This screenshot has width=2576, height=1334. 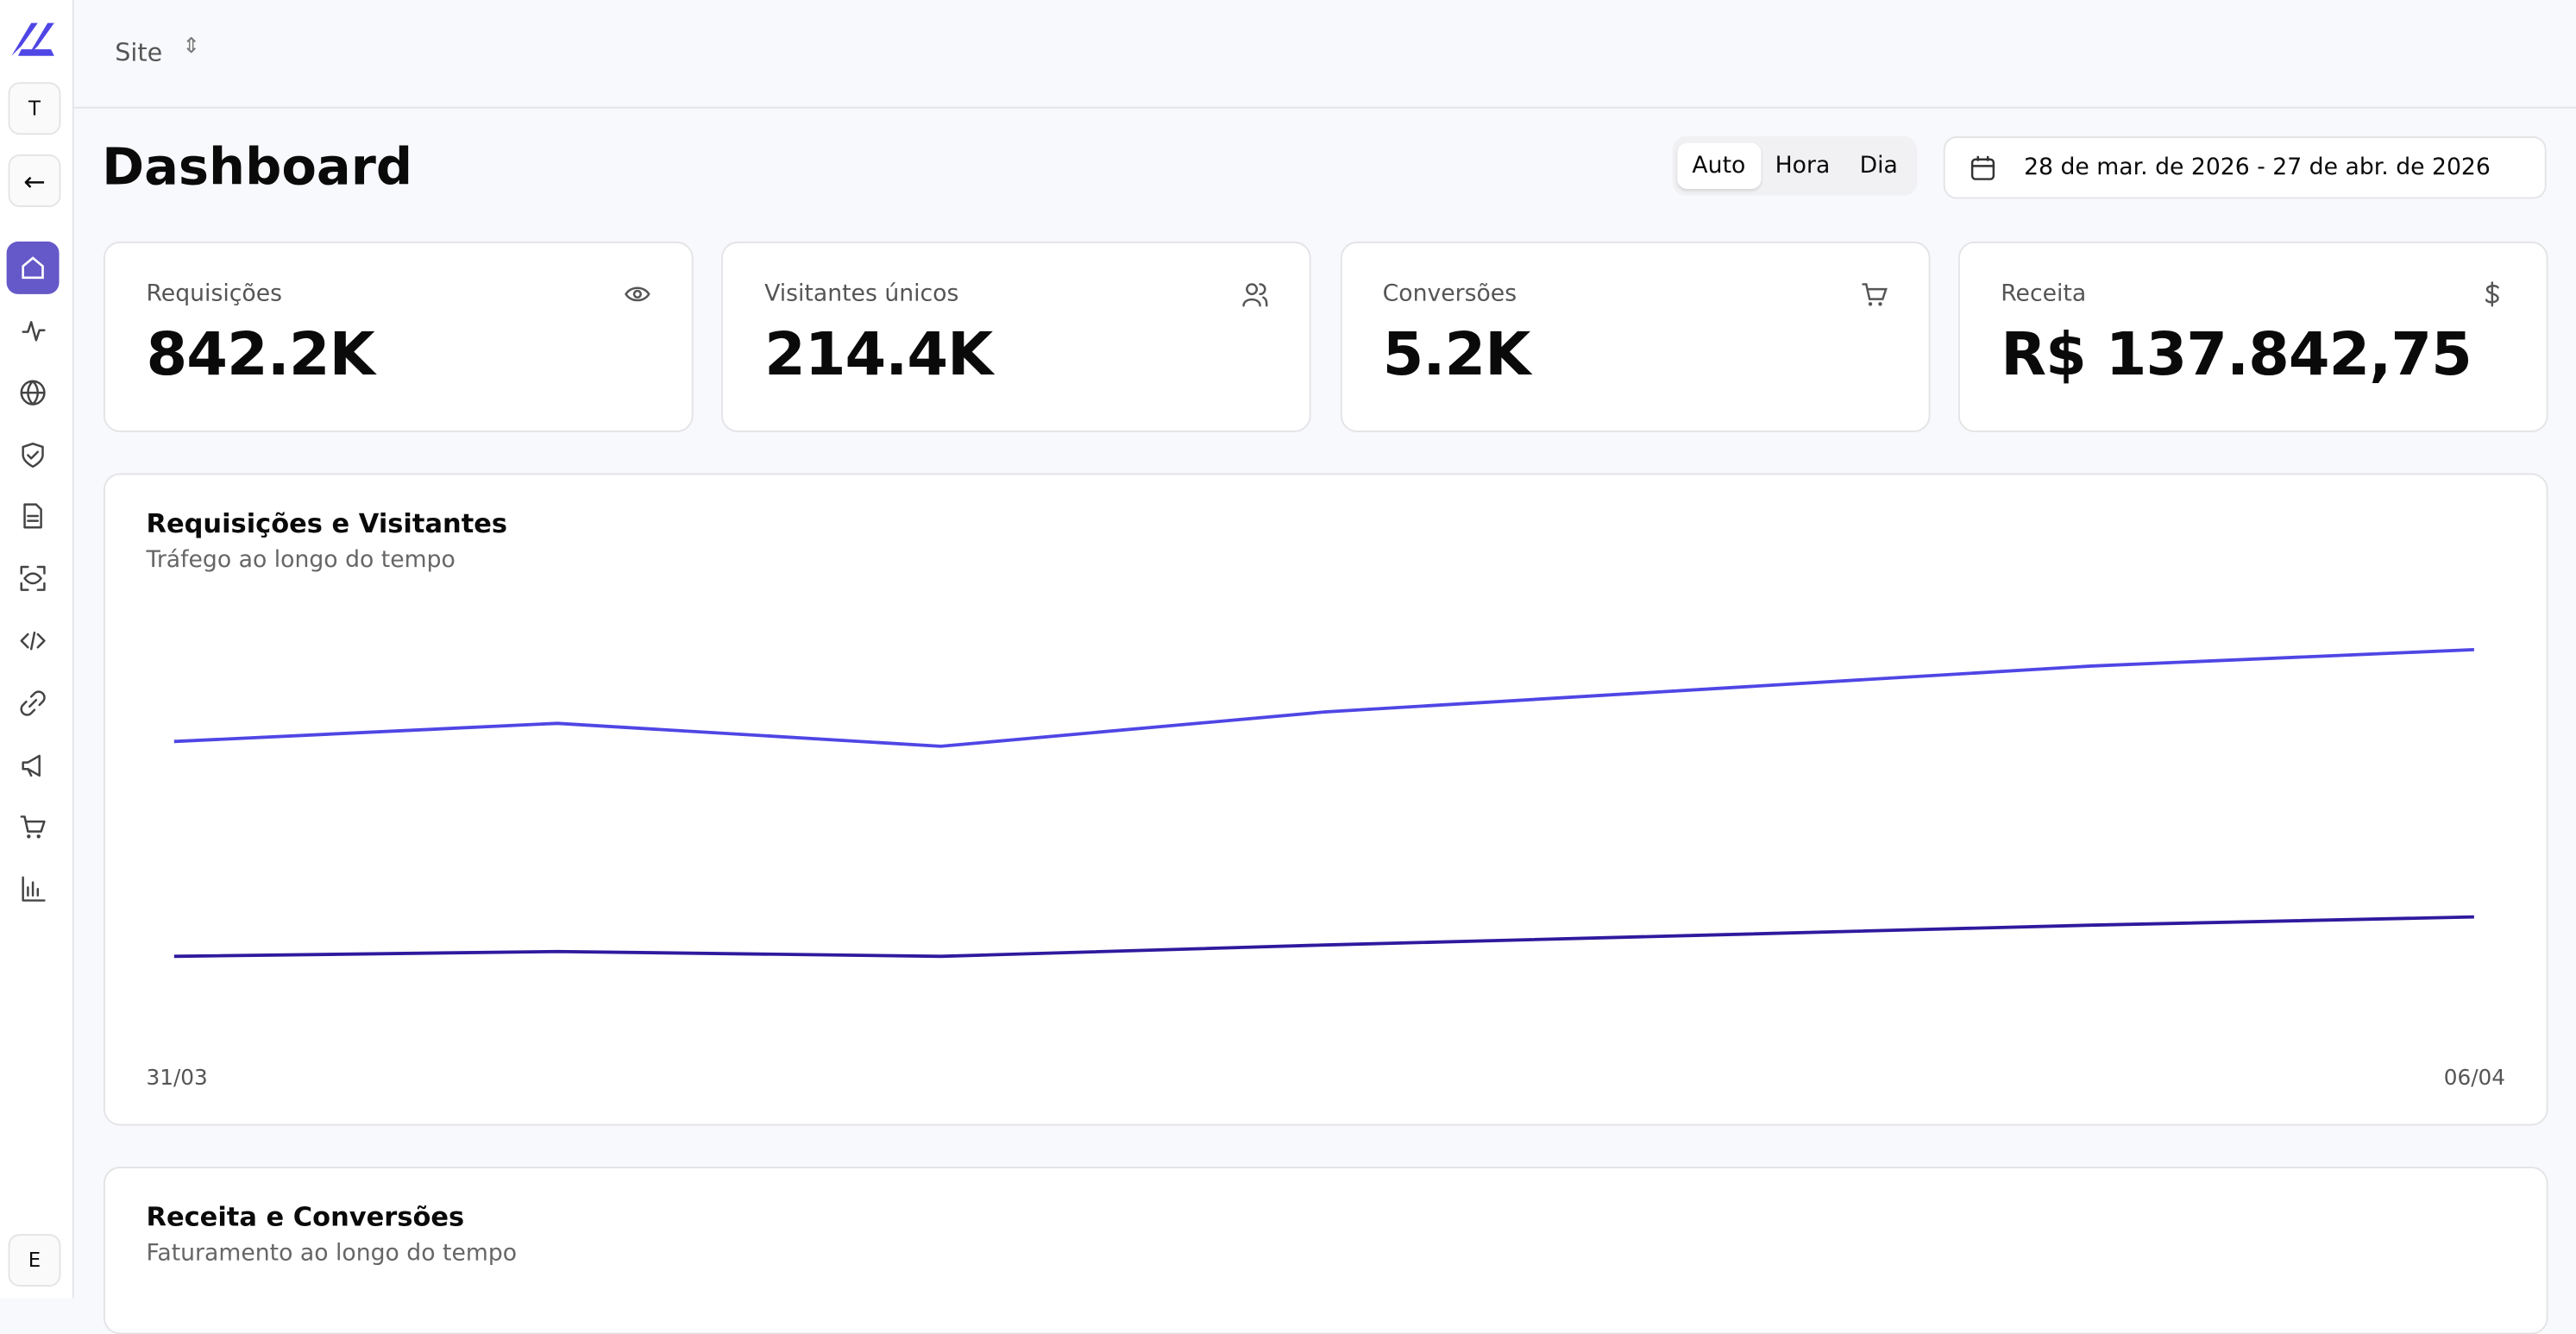 What do you see at coordinates (327, 523) in the screenshot?
I see `chart-title: Requisições e Visitantes` at bounding box center [327, 523].